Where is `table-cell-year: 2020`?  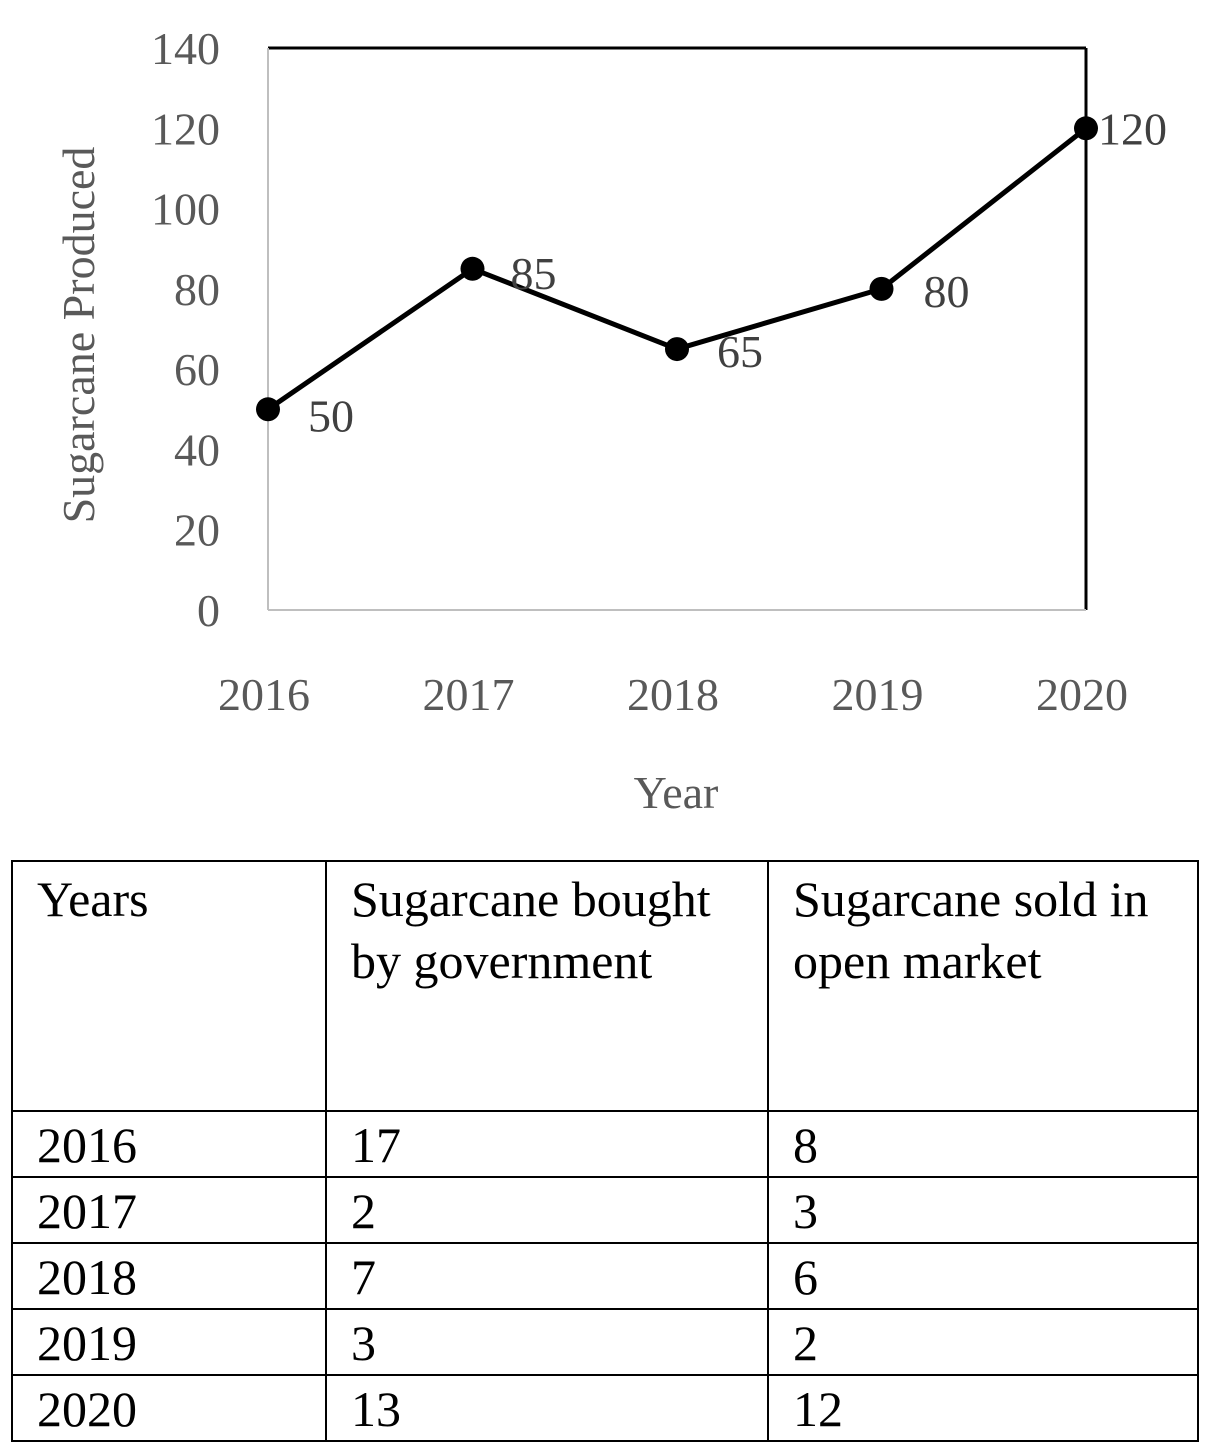 table-cell-year: 2020 is located at coordinates (169, 1408).